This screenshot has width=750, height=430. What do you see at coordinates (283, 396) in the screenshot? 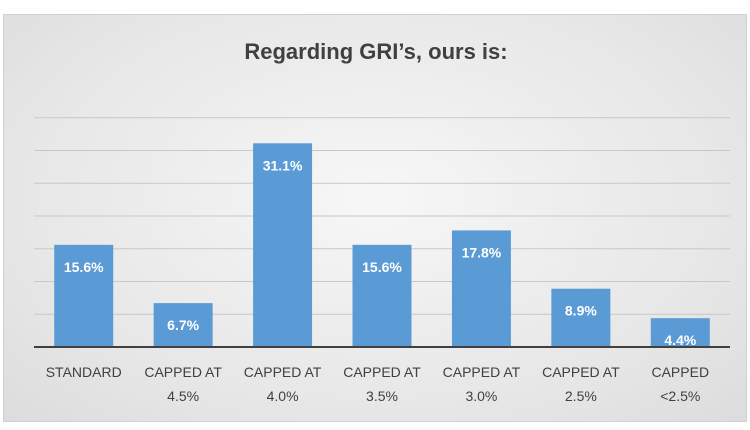
I see `category-label: 4.0%` at bounding box center [283, 396].